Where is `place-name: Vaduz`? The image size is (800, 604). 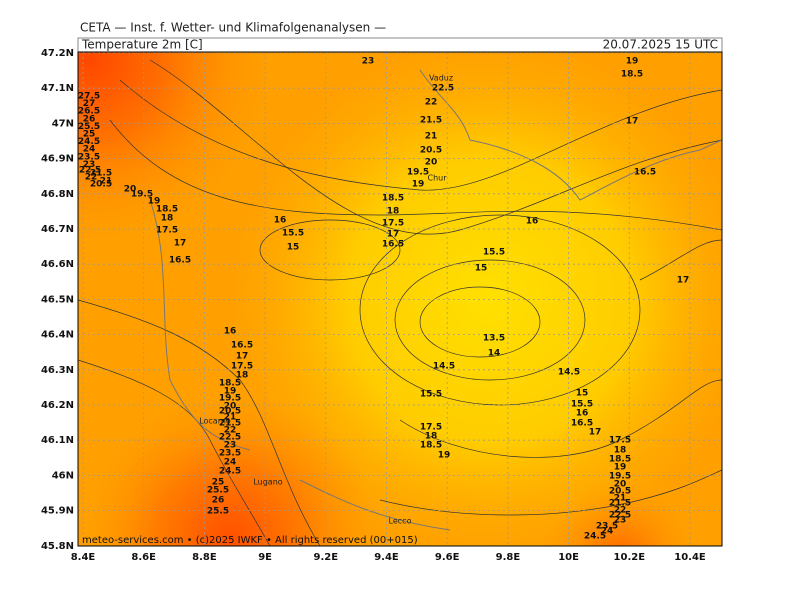 place-name: Vaduz is located at coordinates (441, 78).